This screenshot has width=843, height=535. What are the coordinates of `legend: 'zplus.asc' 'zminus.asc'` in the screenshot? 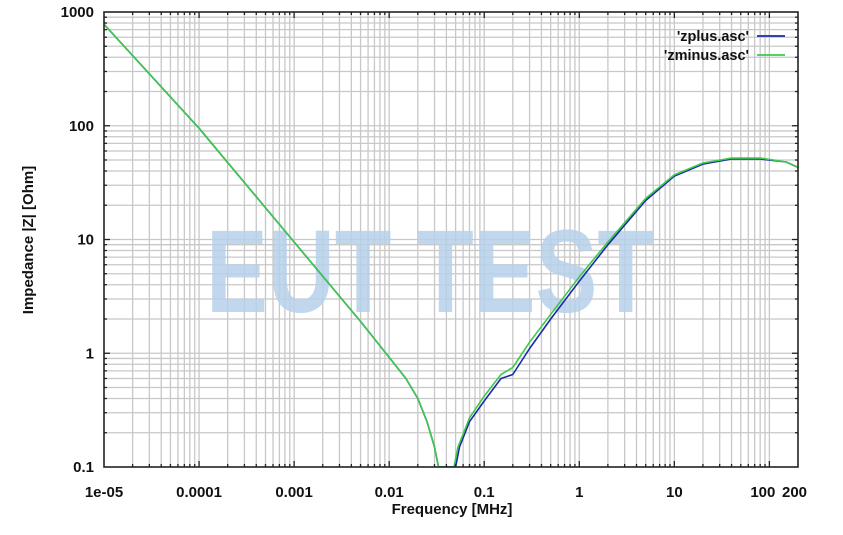 It's located at (724, 46).